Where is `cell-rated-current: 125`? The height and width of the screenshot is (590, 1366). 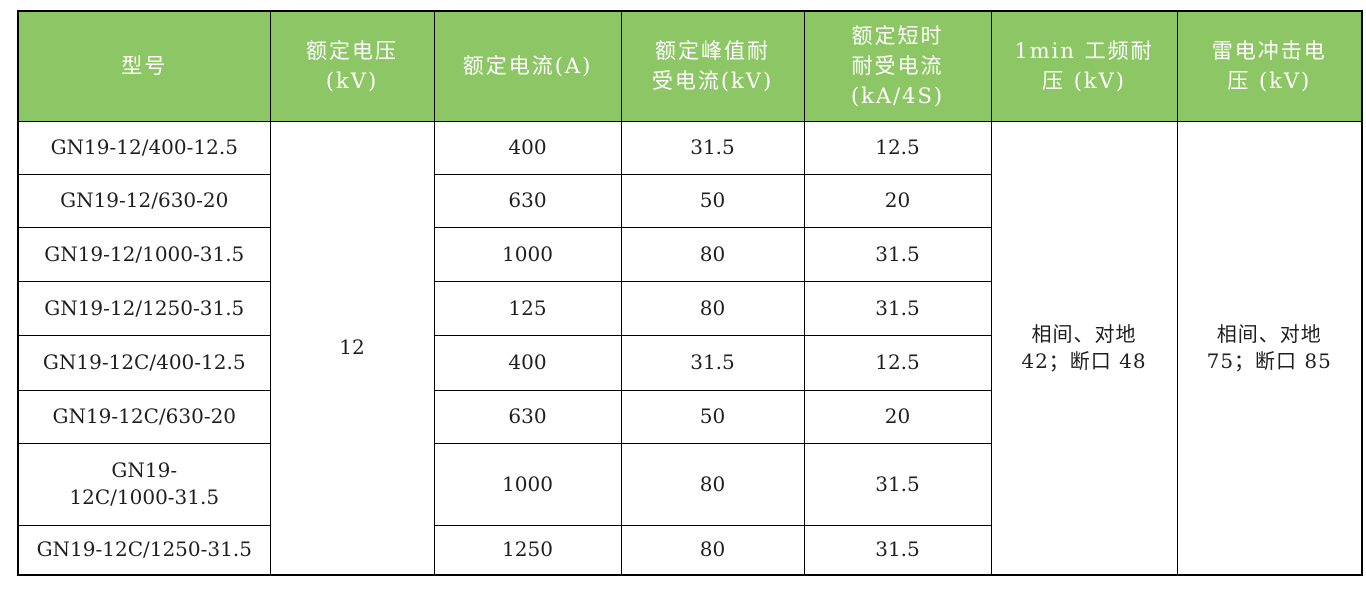
cell-rated-current: 125 is located at coordinates (527, 308).